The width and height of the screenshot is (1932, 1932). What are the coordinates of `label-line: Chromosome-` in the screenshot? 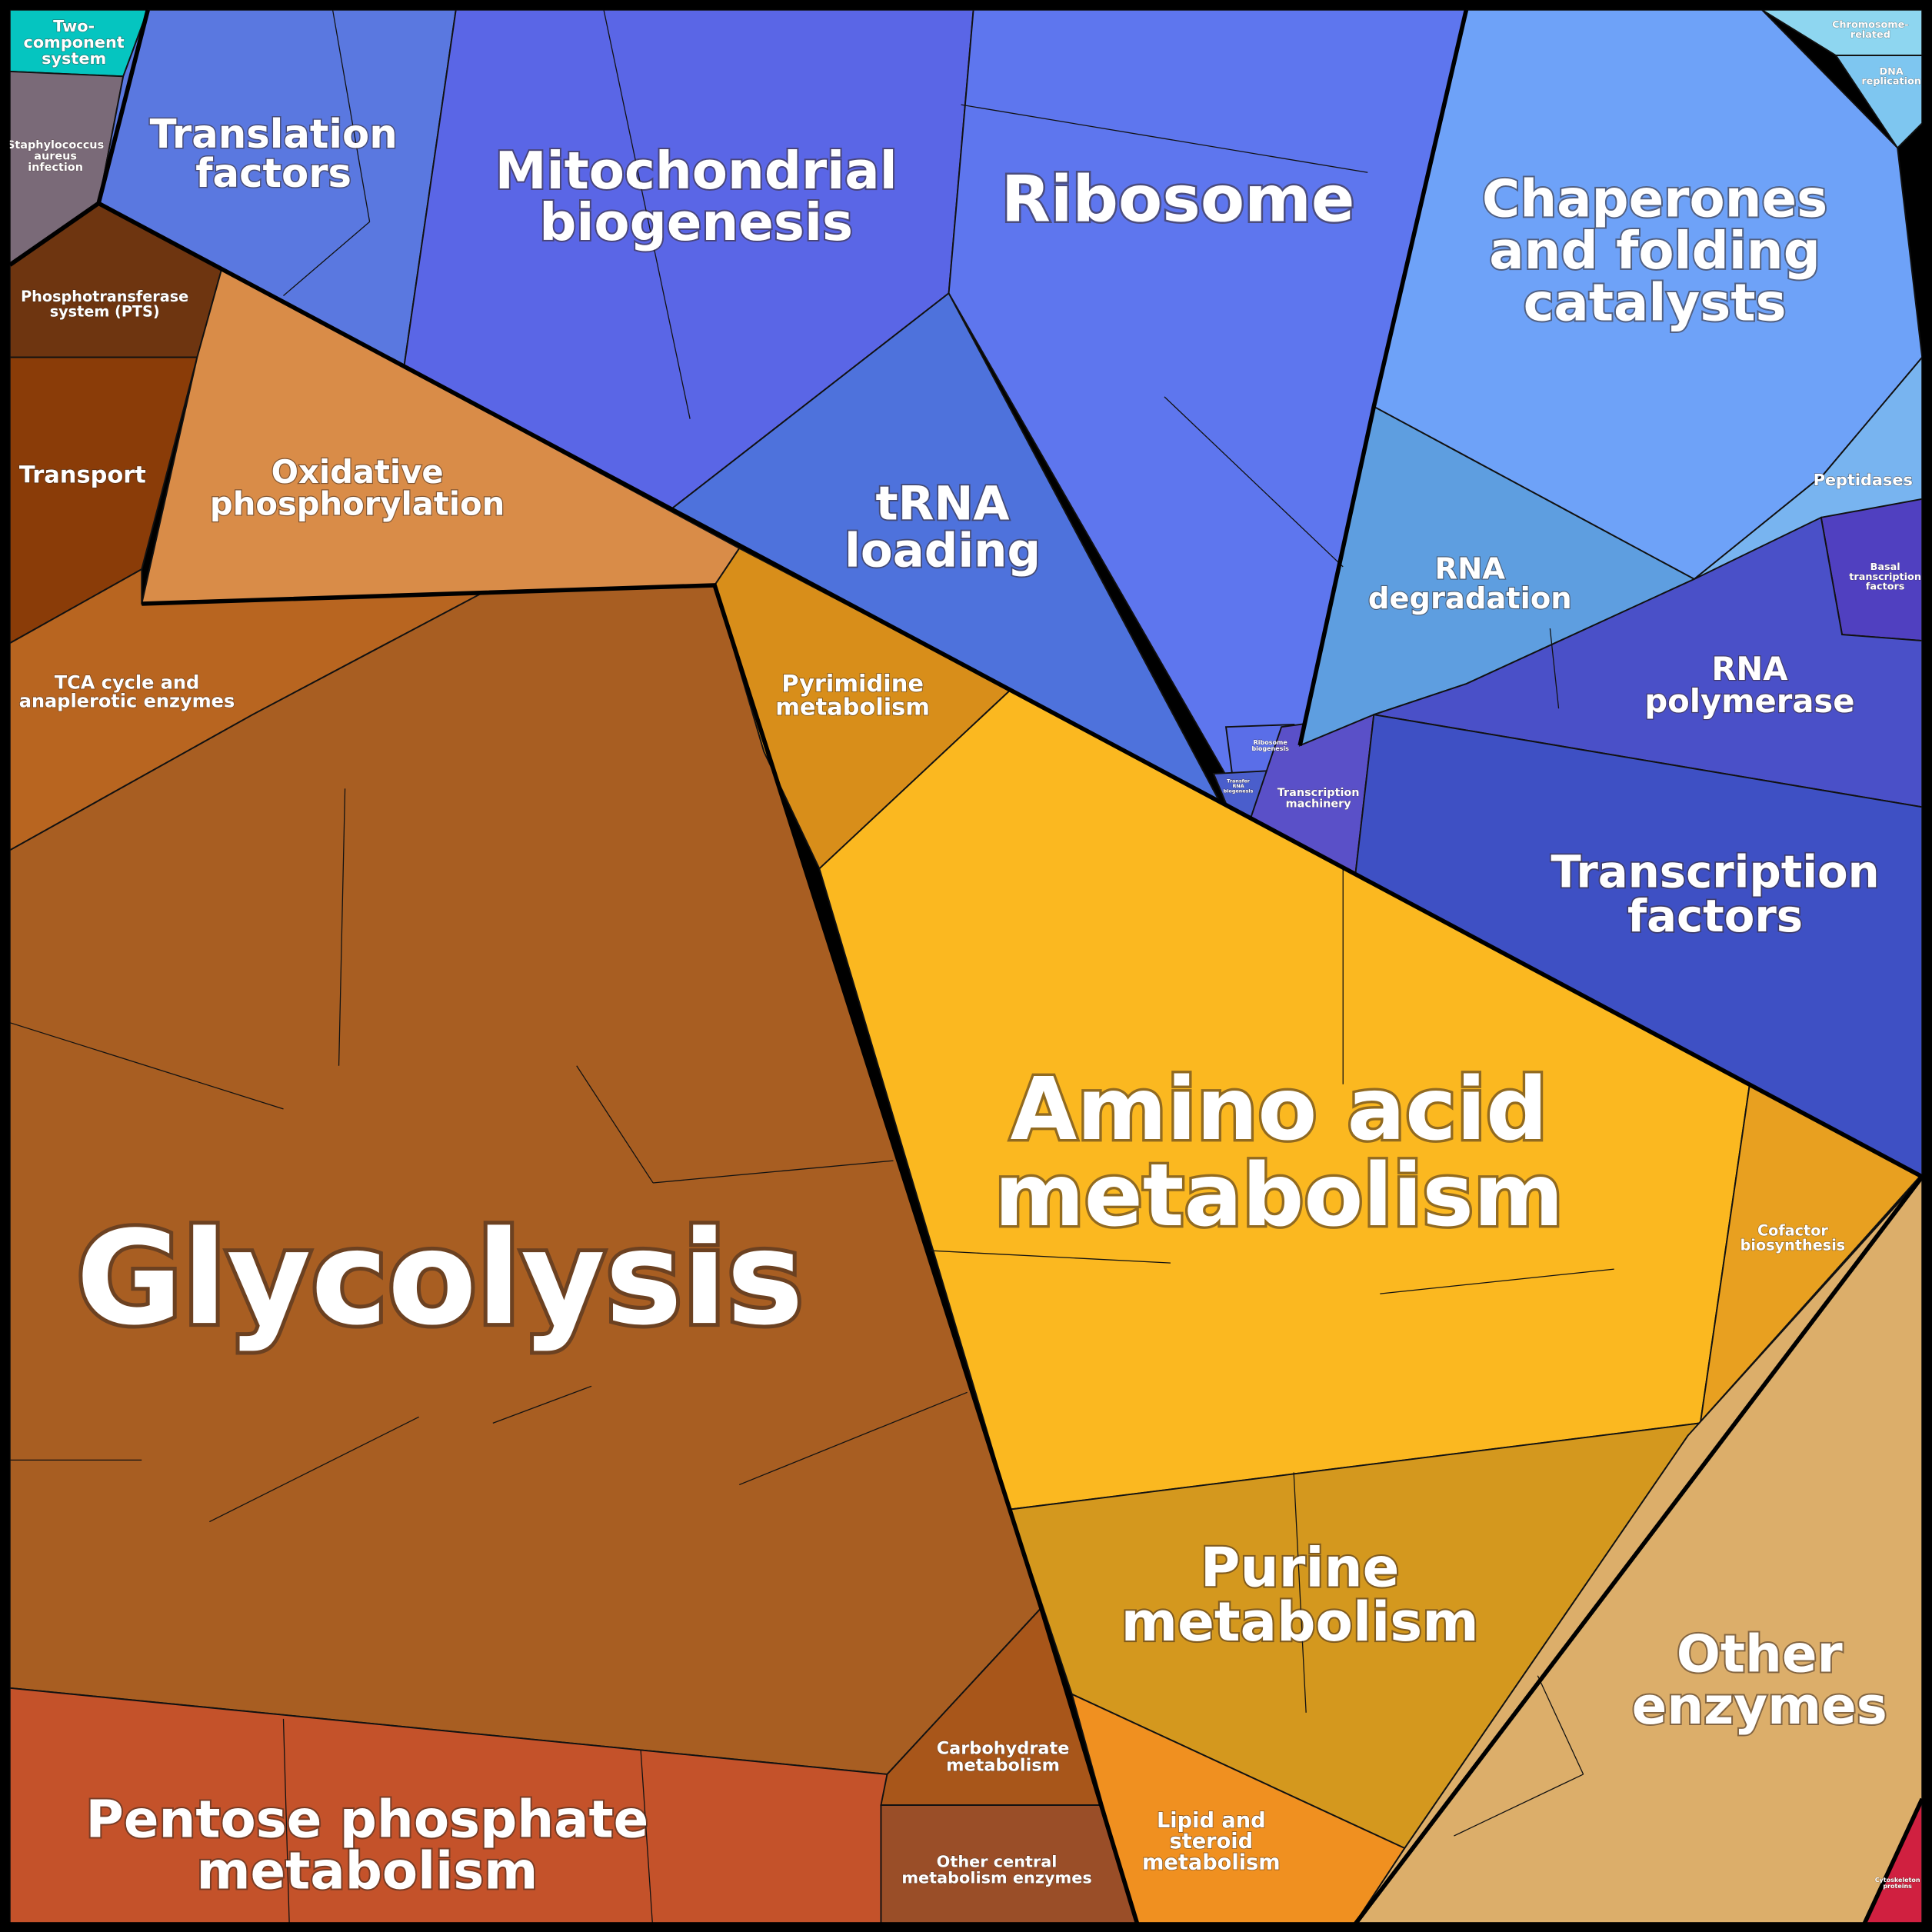 It's located at (1870, 25).